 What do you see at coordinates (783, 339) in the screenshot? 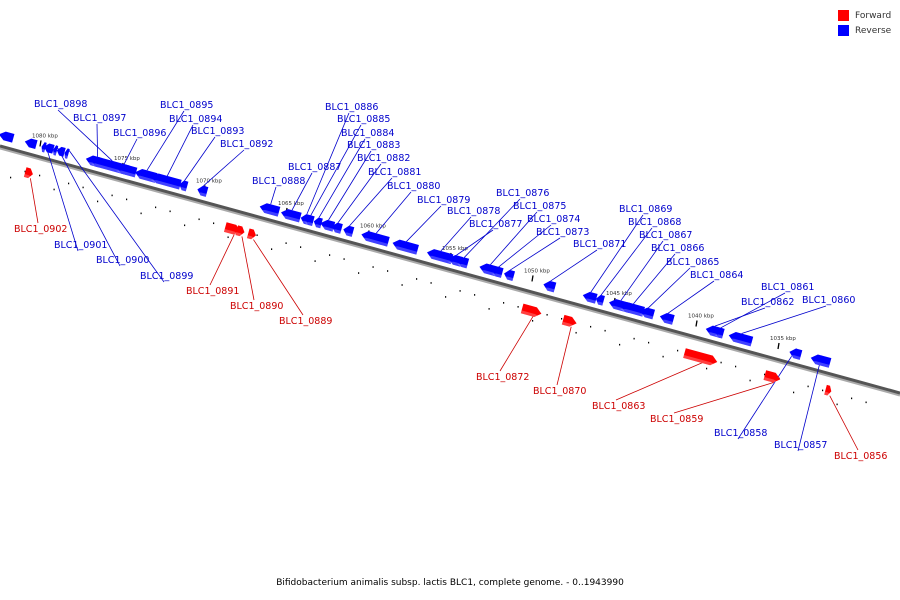
I see `axis-tick-label: 1035 kbp` at bounding box center [783, 339].